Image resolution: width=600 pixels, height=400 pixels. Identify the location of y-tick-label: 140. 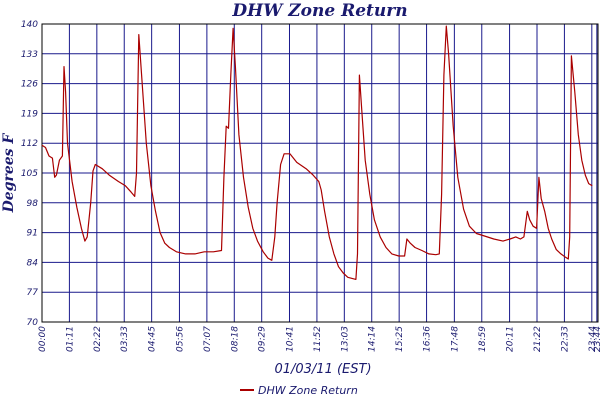
(29, 25).